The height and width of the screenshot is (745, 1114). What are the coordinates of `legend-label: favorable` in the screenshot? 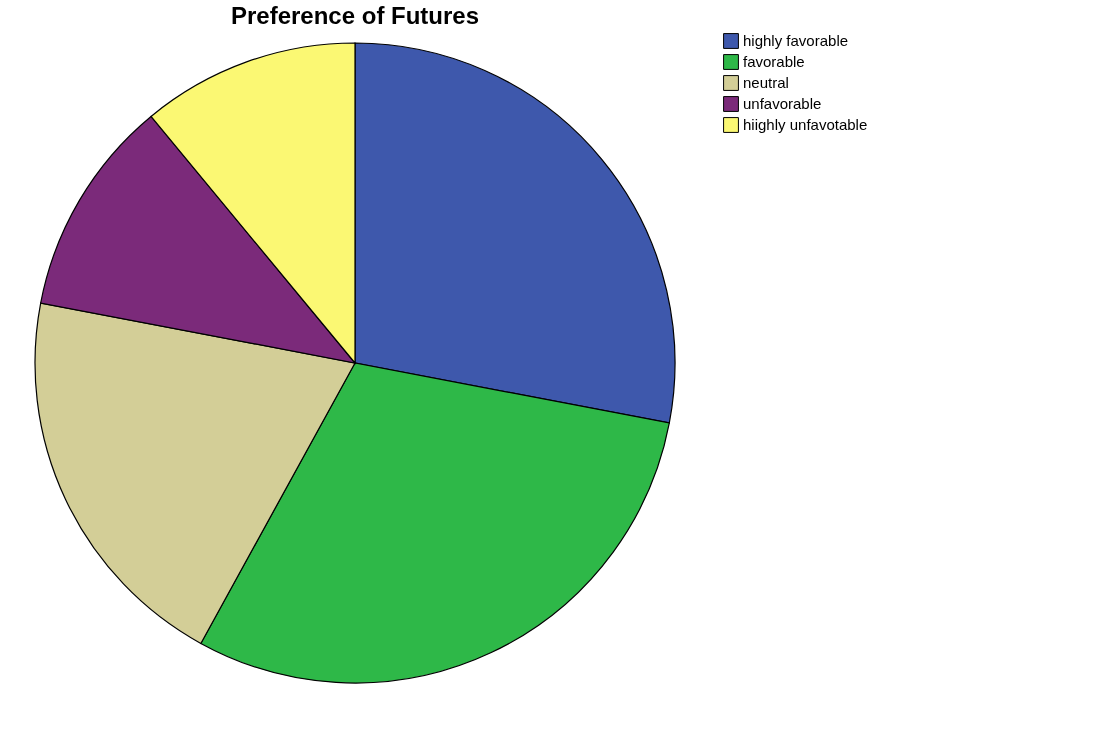 It's located at (774, 61).